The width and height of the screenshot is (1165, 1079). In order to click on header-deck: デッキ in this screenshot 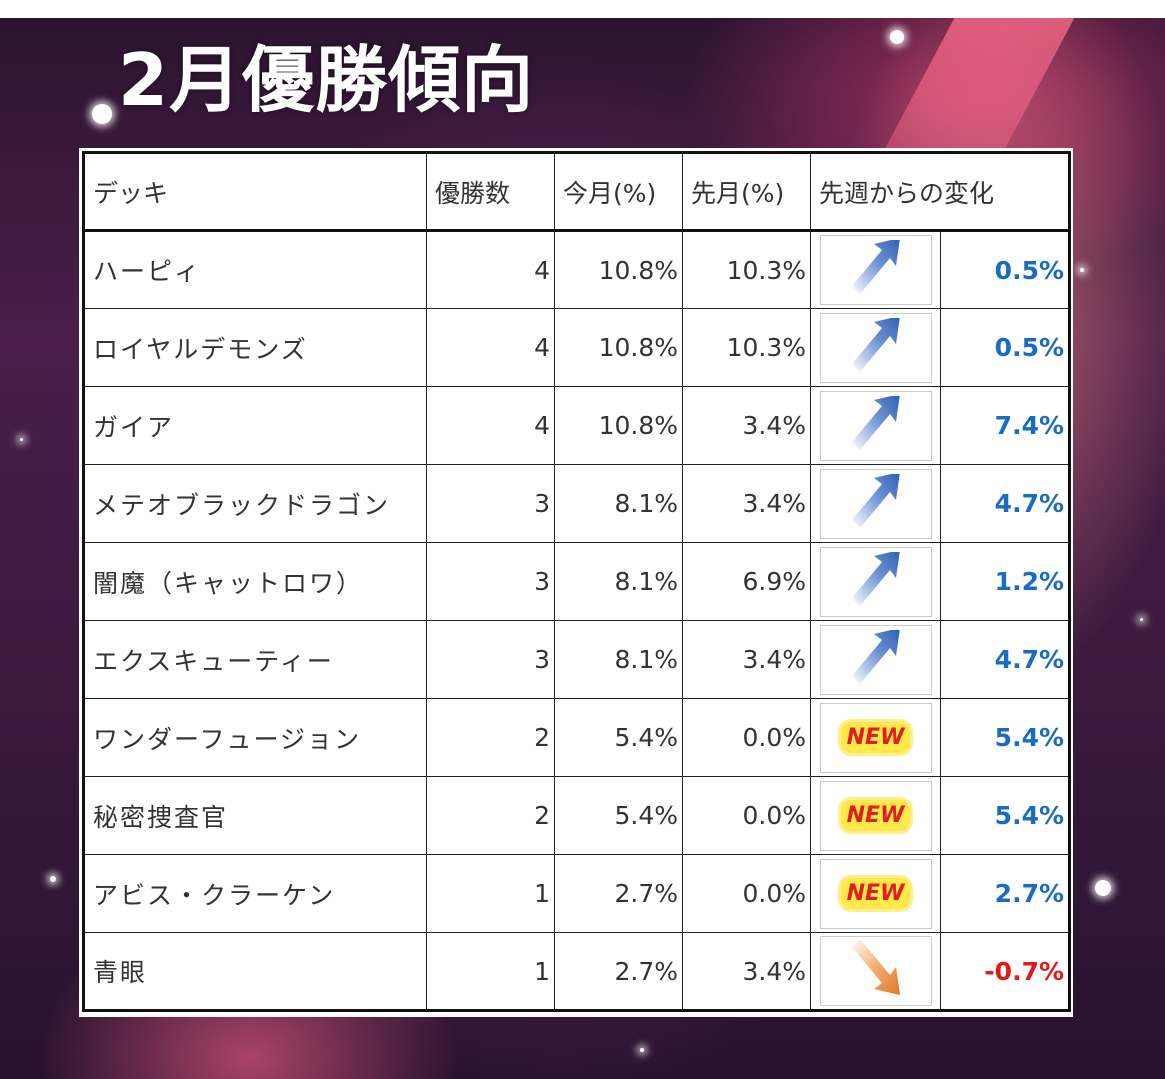, I will do `click(254, 191)`.